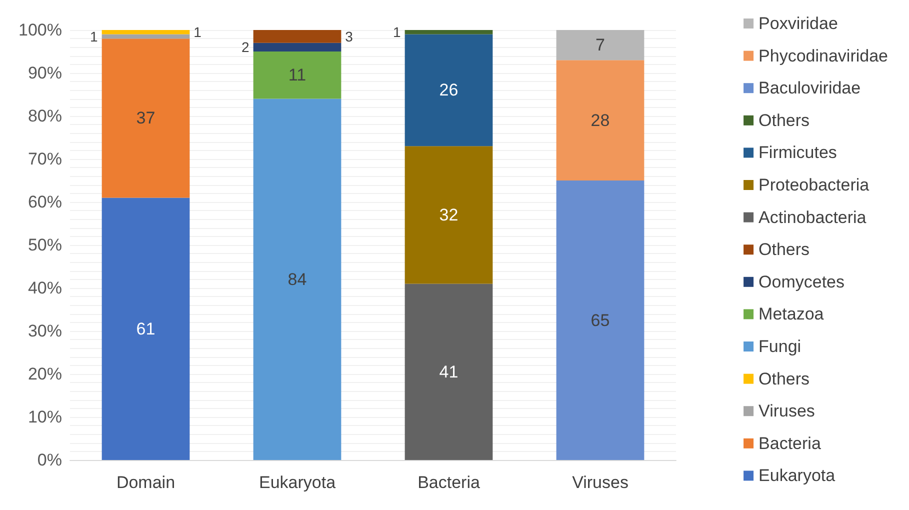 The height and width of the screenshot is (510, 909). Describe the element at coordinates (790, 443) in the screenshot. I see `legend-label: Bacteria` at that location.